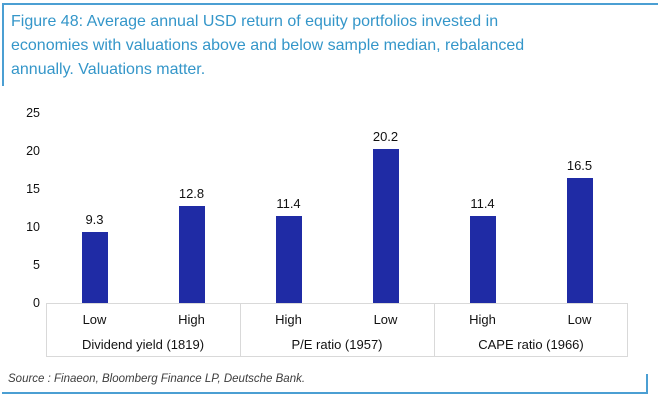 Image resolution: width=660 pixels, height=401 pixels. Describe the element at coordinates (33, 227) in the screenshot. I see `y-axis-tick-label: 10` at that location.